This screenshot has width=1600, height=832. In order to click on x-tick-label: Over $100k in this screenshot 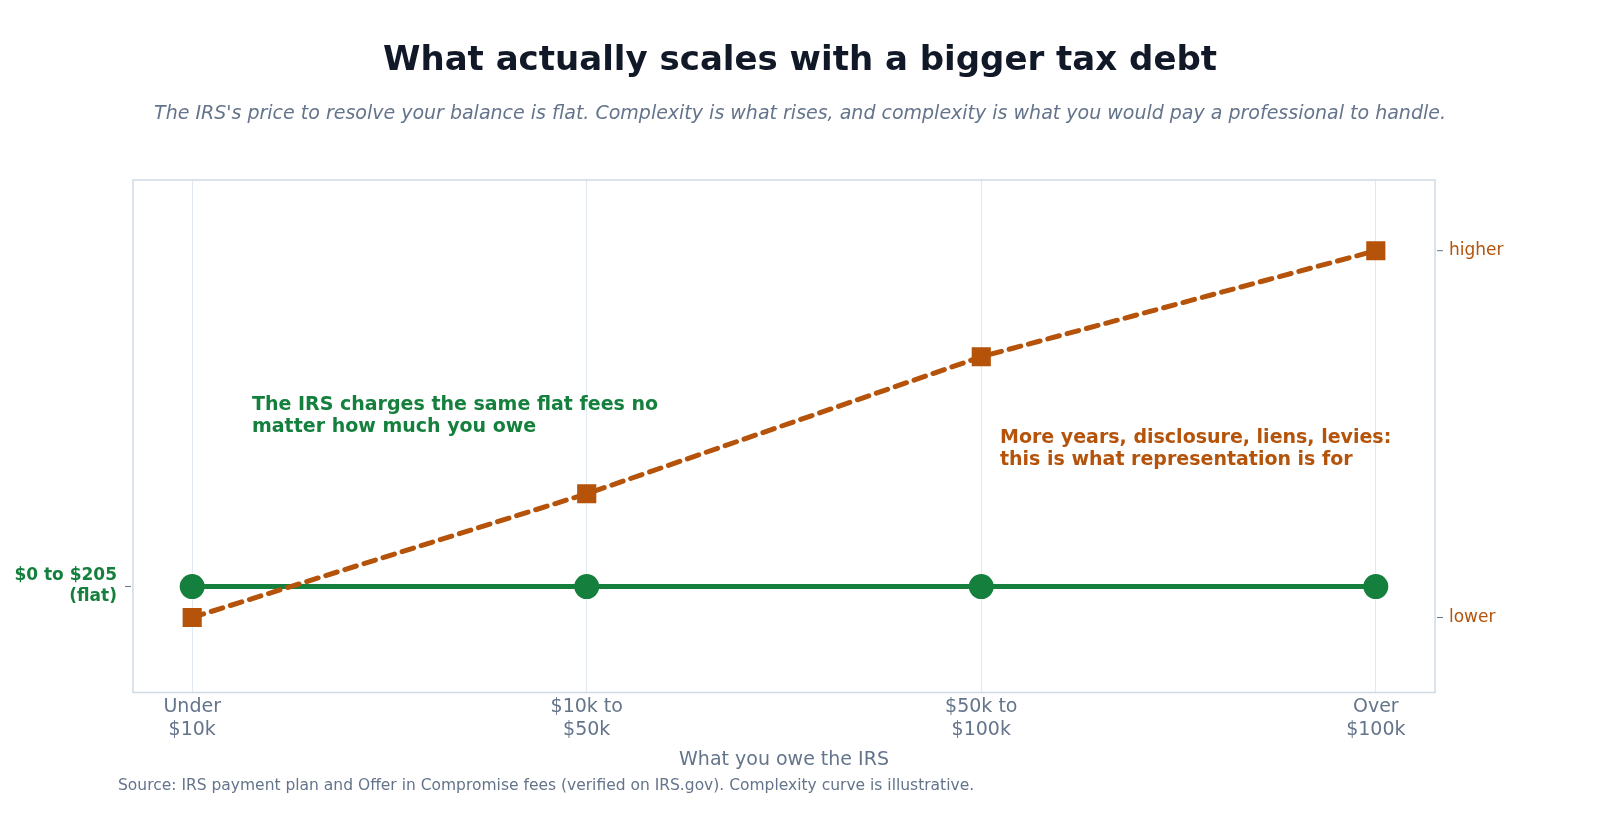, I will do `click(1376, 716)`.